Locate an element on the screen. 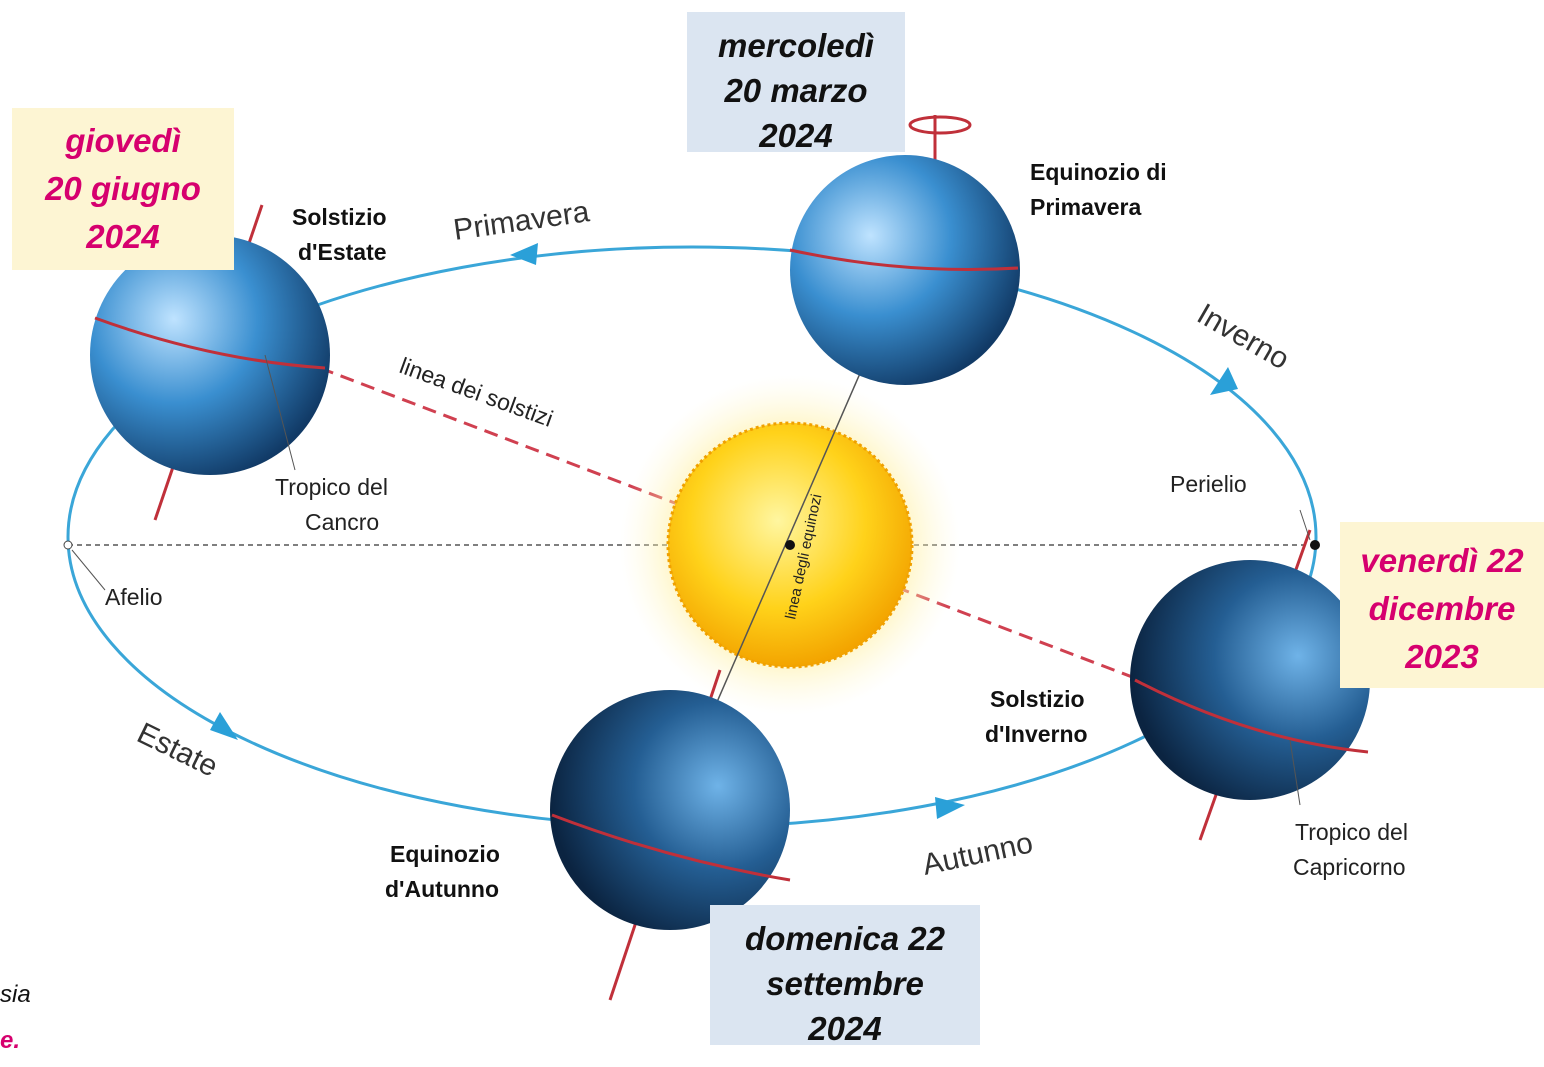 This screenshot has width=1544, height=1067. season-label: Primavera is located at coordinates (521, 221).